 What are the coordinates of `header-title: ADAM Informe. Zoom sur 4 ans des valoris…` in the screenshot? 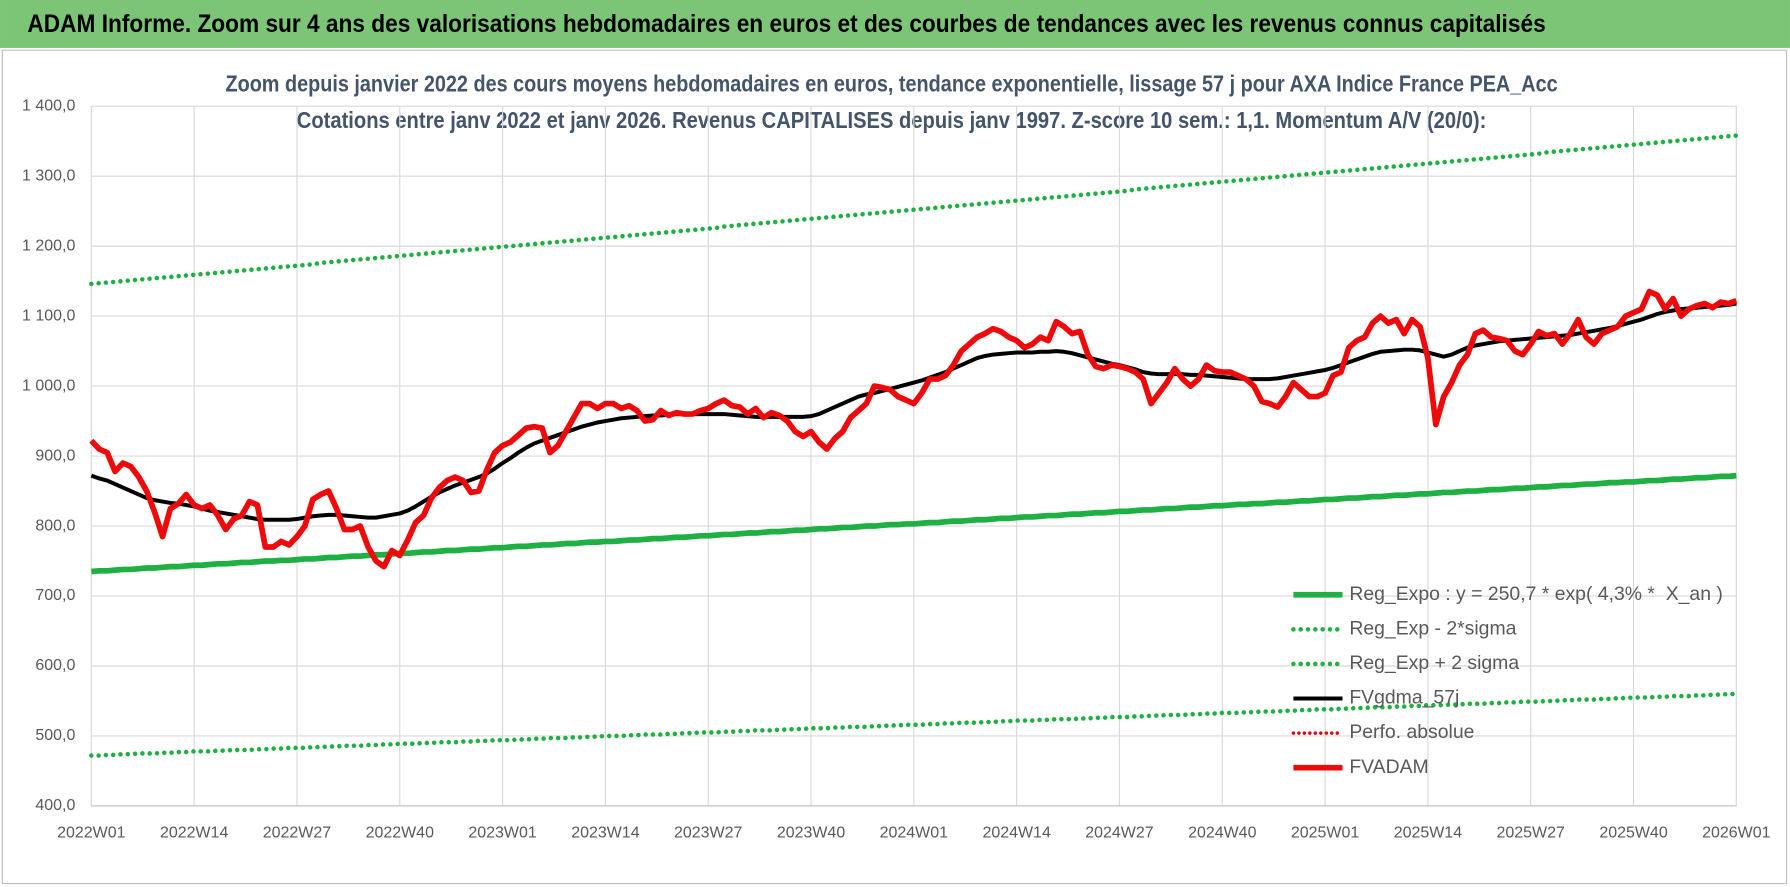 It's located at (786, 24).